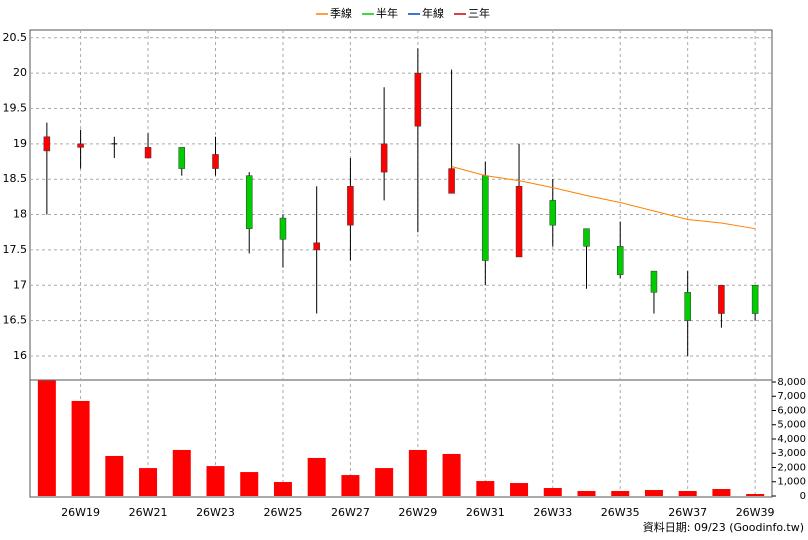 The height and width of the screenshot is (540, 808). Describe the element at coordinates (15, 37) in the screenshot. I see `y-tick-label: 20.5` at that location.